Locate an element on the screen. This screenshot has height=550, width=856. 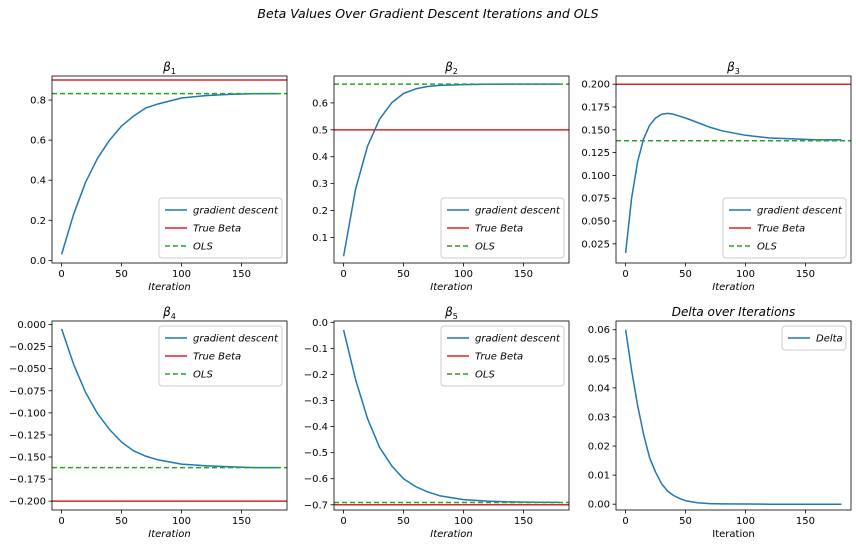
subplot-title: β2 is located at coordinates (451, 68).